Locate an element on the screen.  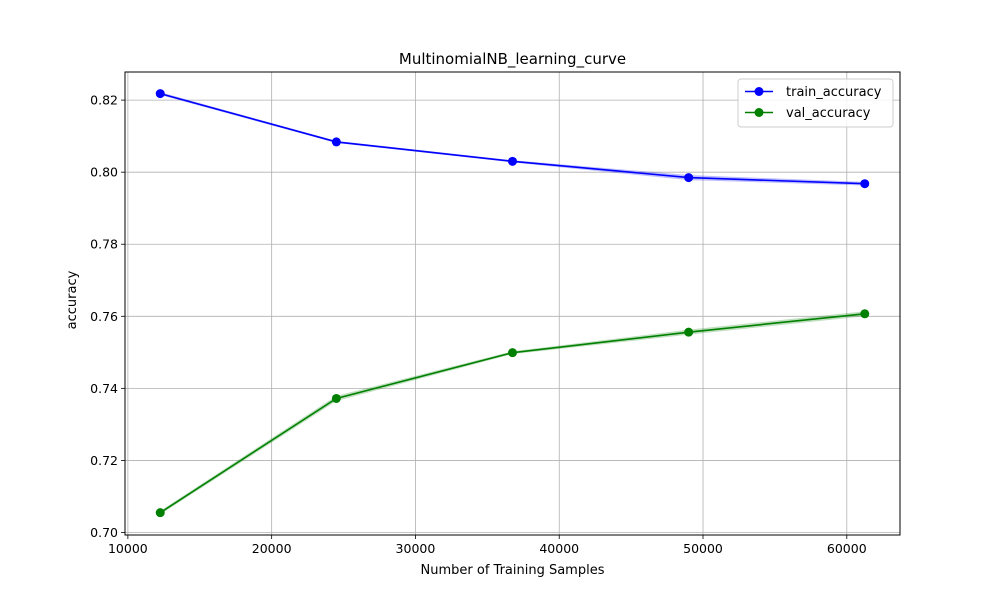
y-tick-label: 0.80 is located at coordinates (104, 172).